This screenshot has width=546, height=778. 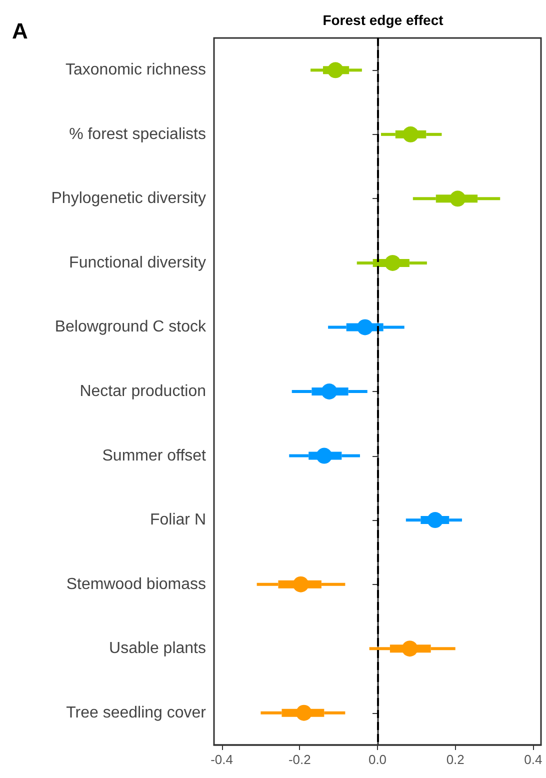 I want to click on y-tick-label: Stemwood biomass, so click(x=136, y=584).